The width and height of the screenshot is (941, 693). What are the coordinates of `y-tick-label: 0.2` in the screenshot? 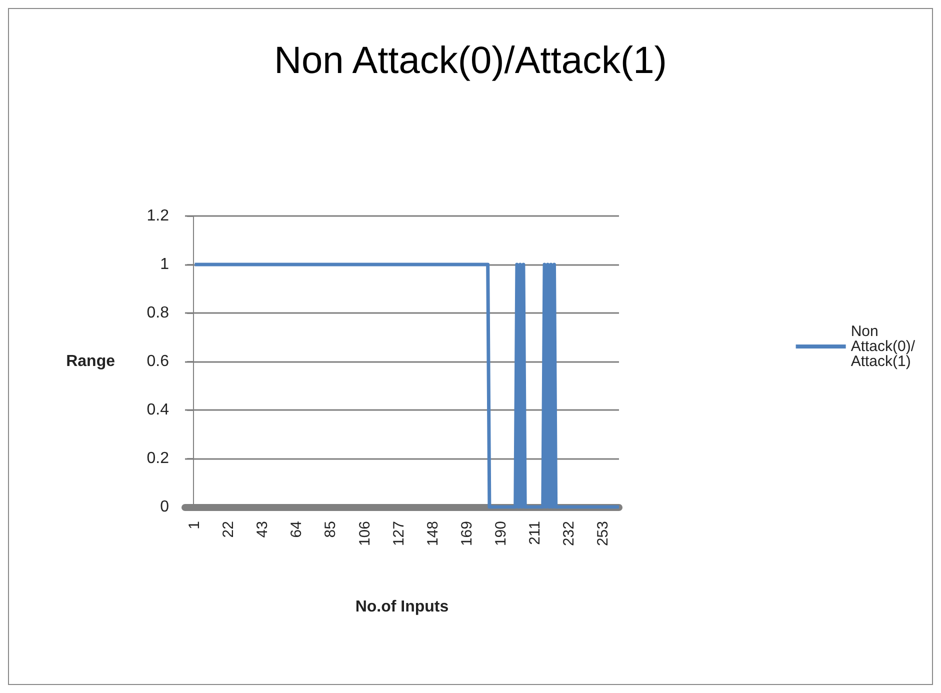 It's located at (158, 458).